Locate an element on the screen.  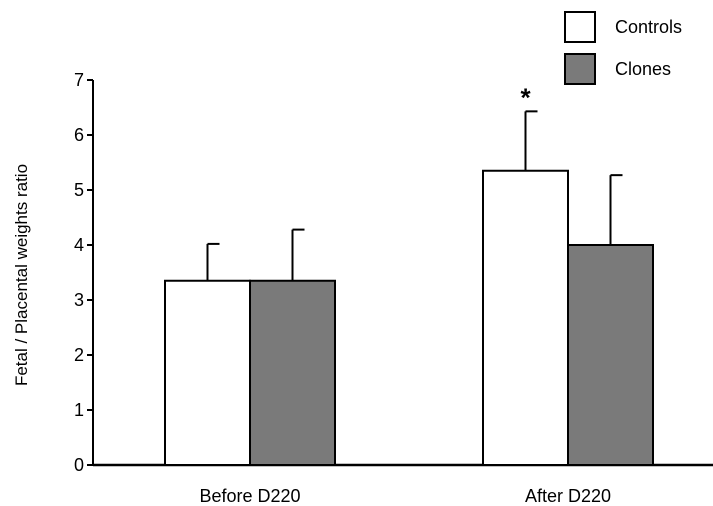
legend-label: Controls is located at coordinates (648, 27).